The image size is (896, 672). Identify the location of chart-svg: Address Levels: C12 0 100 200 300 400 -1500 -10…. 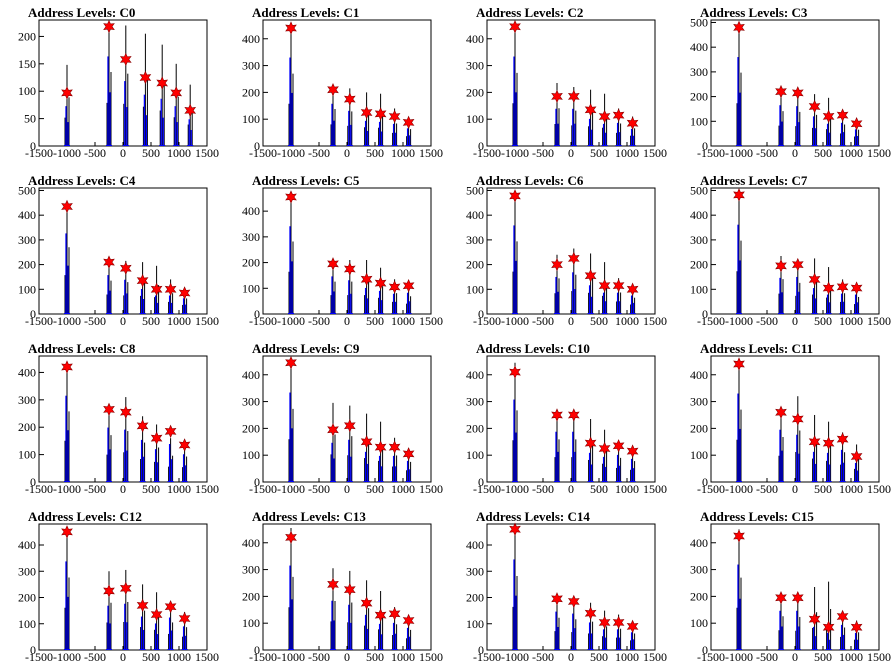
(118, 586).